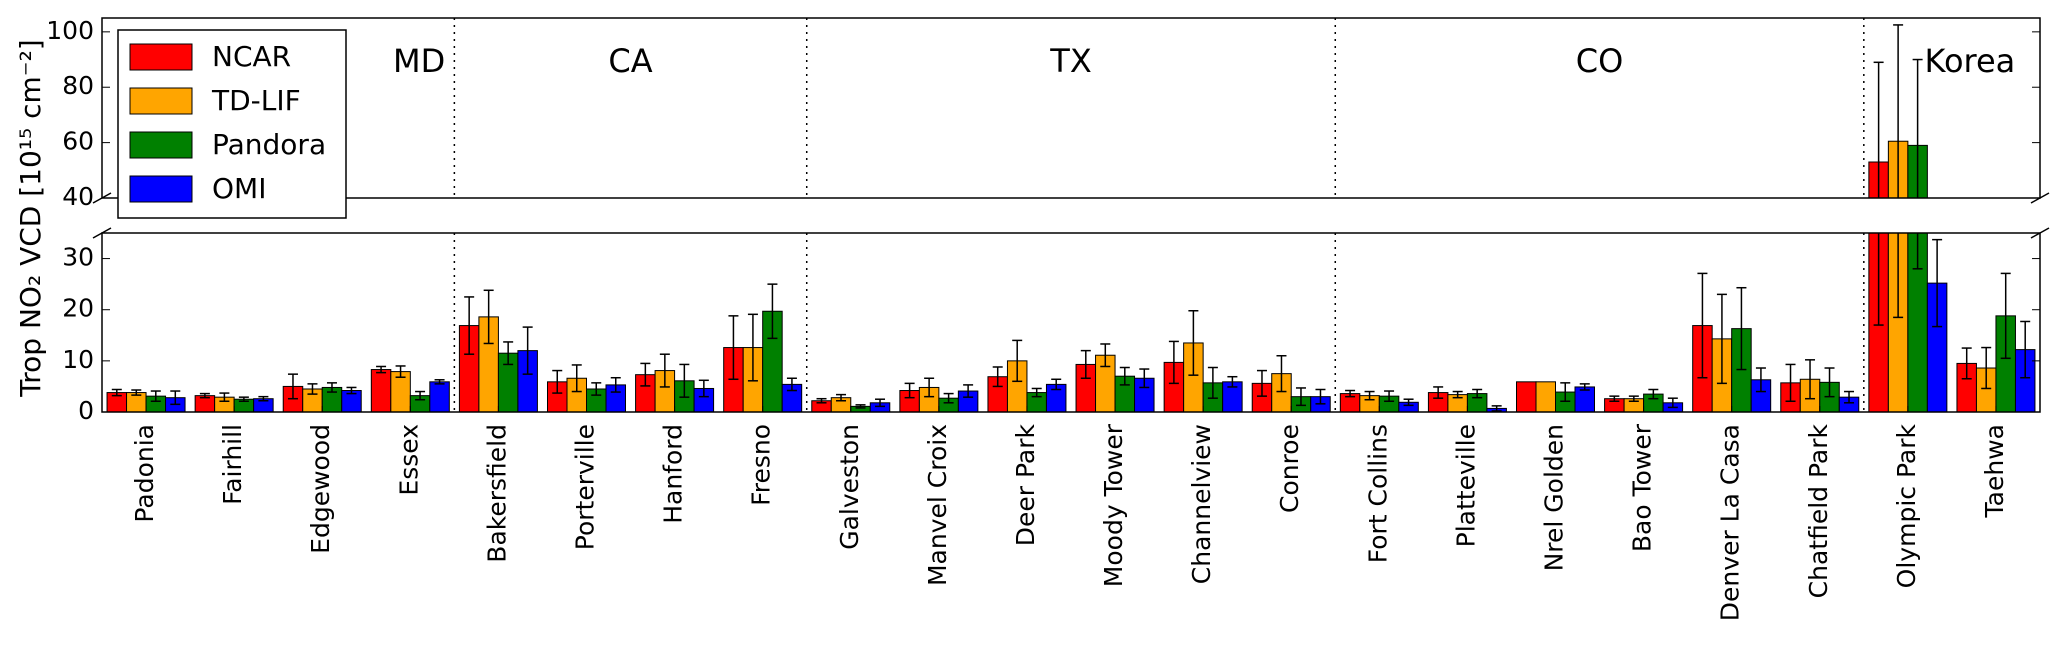 This screenshot has width=2067, height=648. I want to click on x-tick-label-8: Galveston, so click(849, 487).